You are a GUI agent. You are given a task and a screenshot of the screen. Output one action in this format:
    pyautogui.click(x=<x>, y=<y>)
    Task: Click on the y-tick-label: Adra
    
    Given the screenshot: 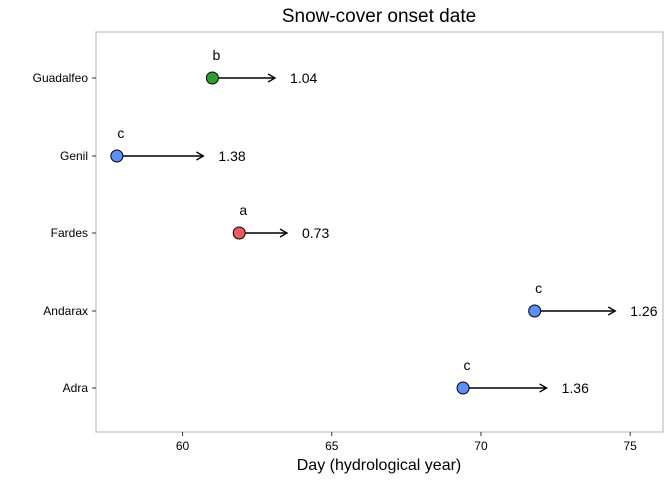 What is the action you would take?
    pyautogui.click(x=76, y=388)
    